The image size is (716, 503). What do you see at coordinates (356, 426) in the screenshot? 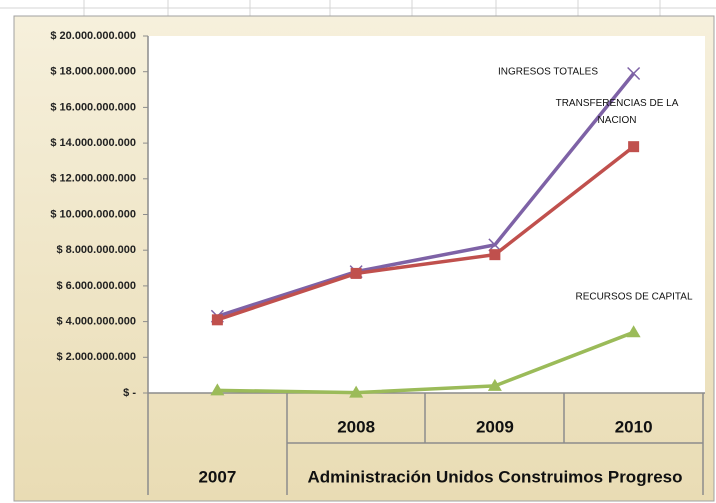
I see `x-tick-label: 2008` at bounding box center [356, 426].